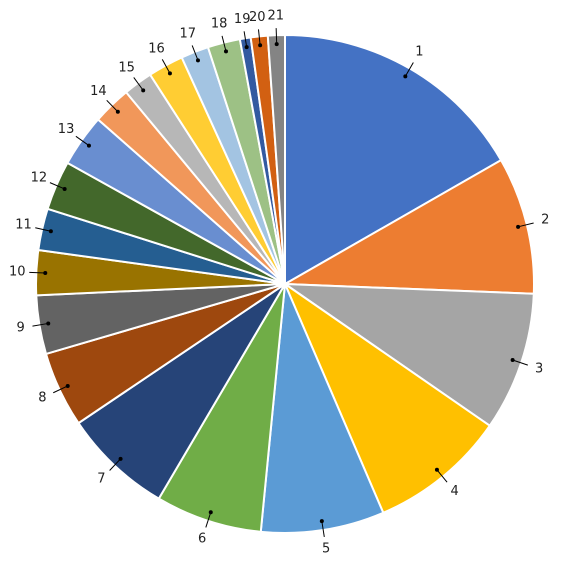 The height and width of the screenshot is (570, 570). What do you see at coordinates (23, 225) in the screenshot?
I see `slice-label: 11` at bounding box center [23, 225].